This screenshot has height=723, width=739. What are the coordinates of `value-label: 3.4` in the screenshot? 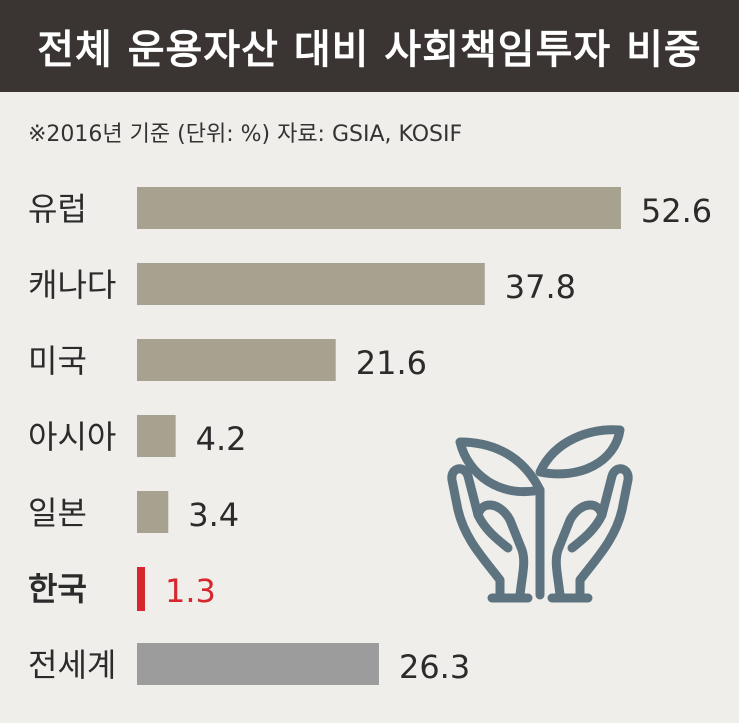 It's located at (213, 515).